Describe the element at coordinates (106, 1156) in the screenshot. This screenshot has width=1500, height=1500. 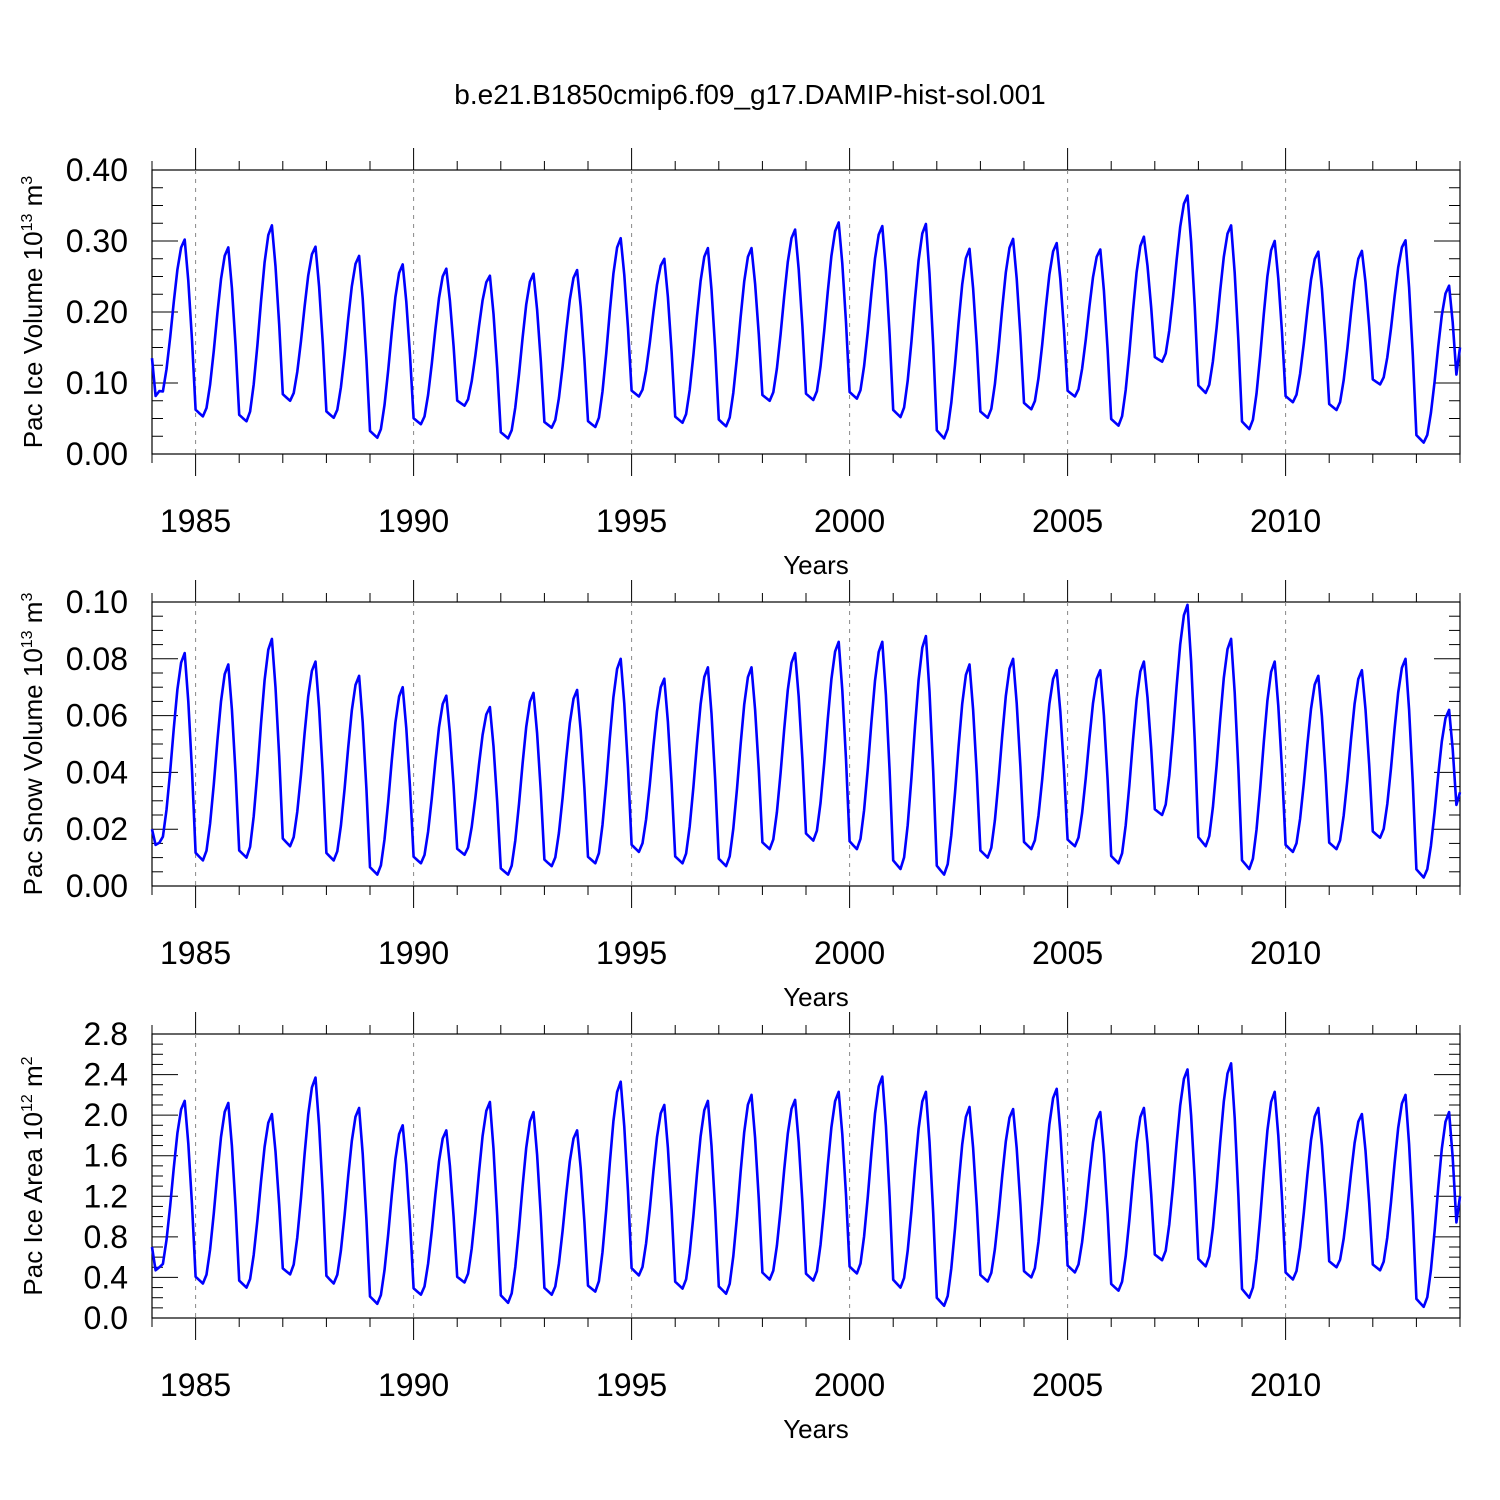
I see `y-tick-label: 1.6` at that location.